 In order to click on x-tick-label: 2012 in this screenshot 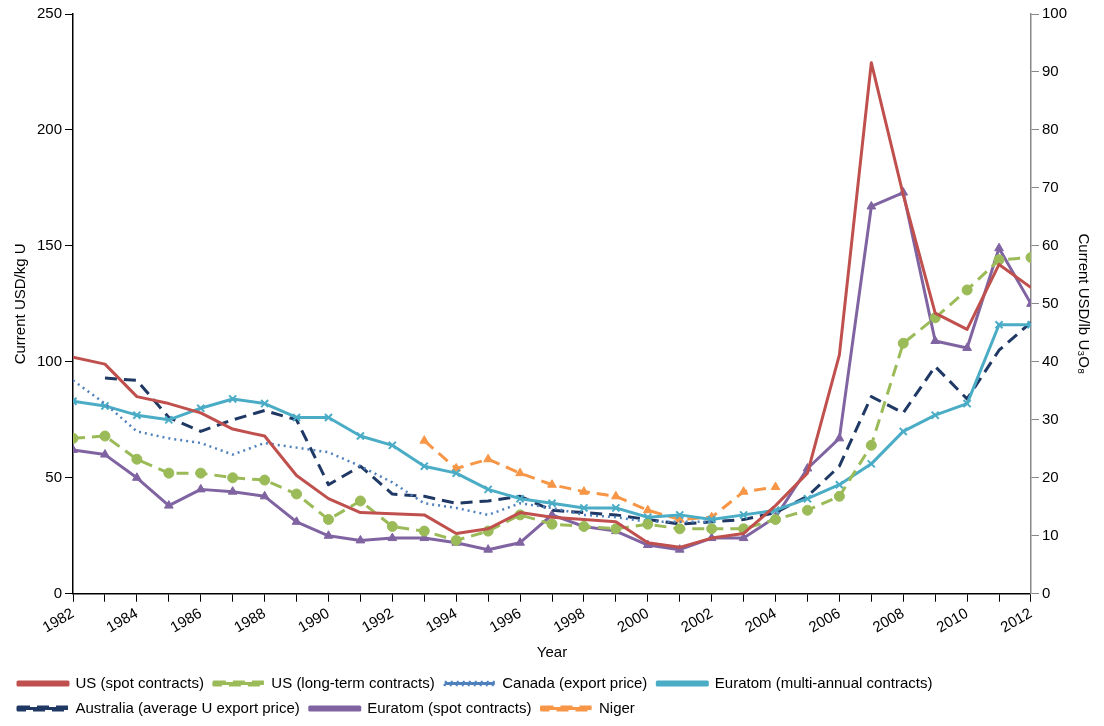, I will do `click(1016, 619)`.